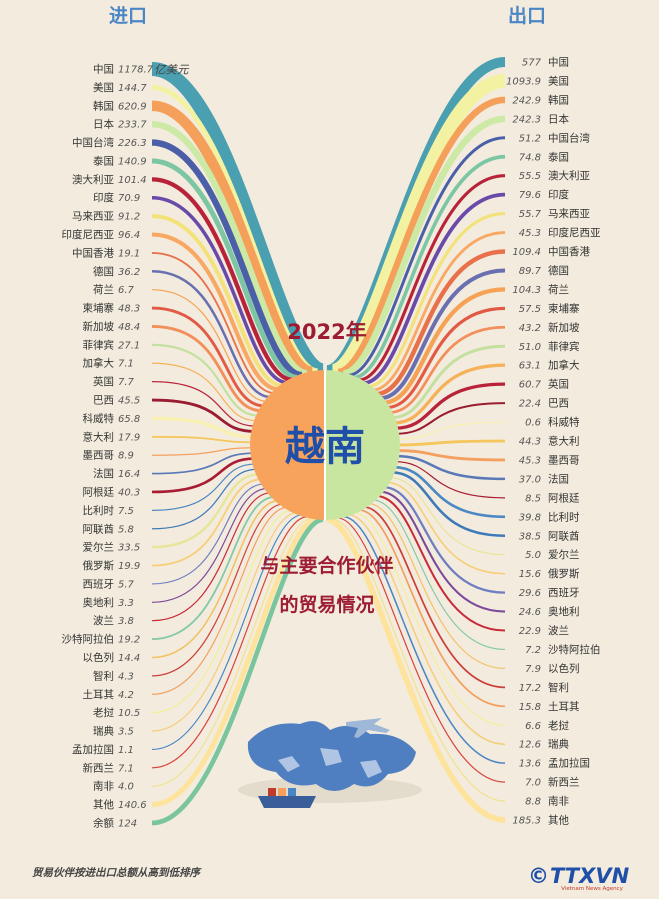 The height and width of the screenshot is (899, 659). I want to click on import-partner-label: 以色列, so click(99, 657).